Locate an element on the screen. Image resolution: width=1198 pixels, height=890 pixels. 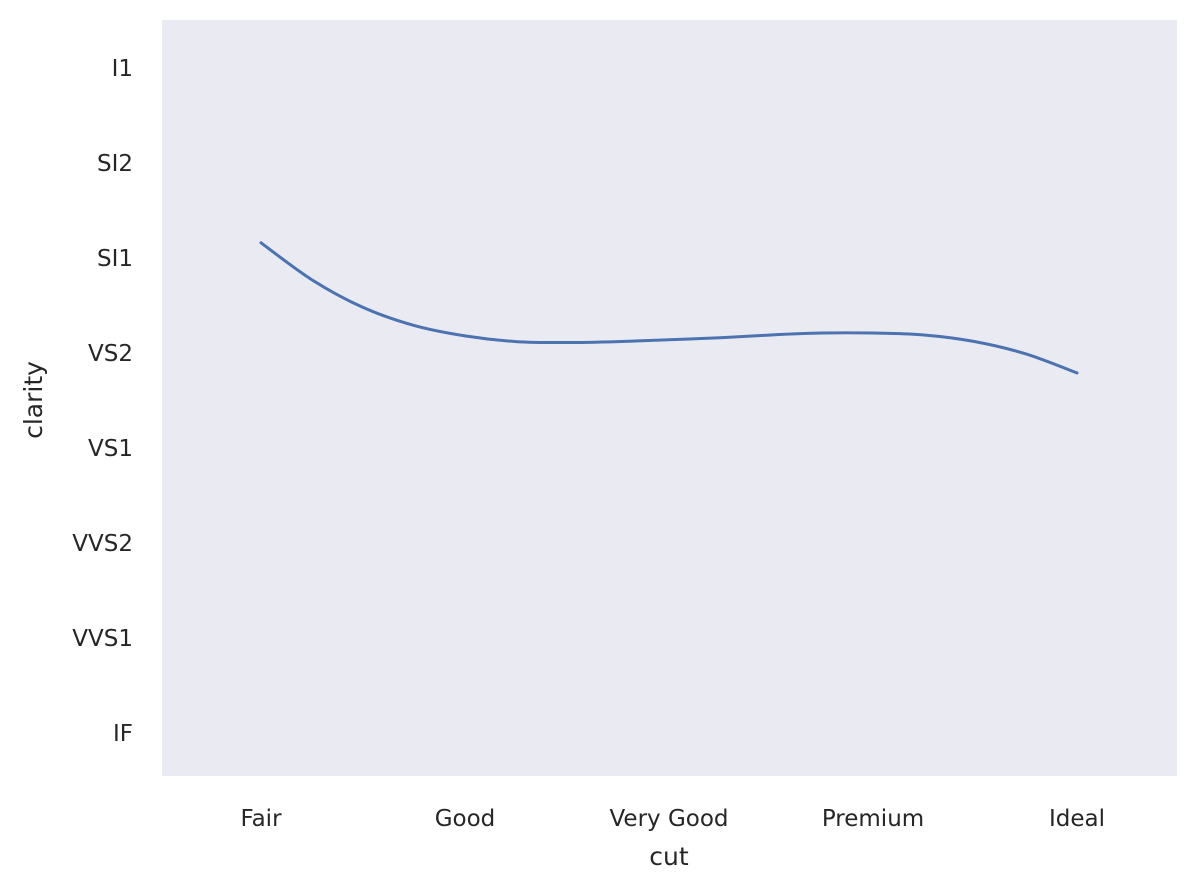
x-tick-label: Very Good is located at coordinates (668, 819).